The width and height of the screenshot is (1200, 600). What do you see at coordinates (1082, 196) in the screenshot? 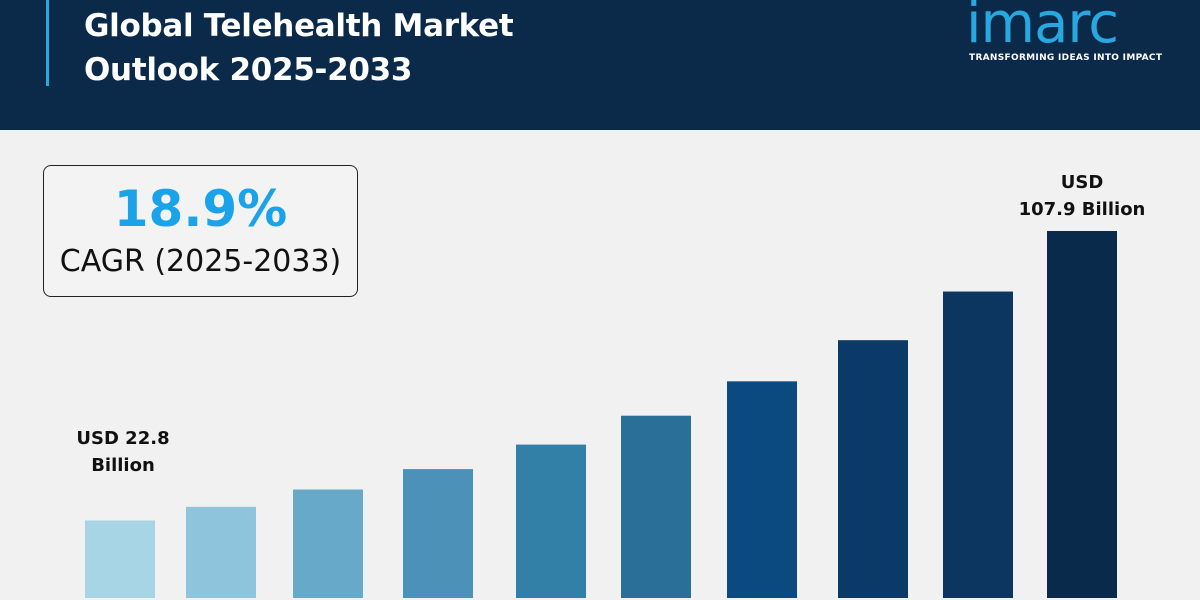
I see `data-label-last-bar: USD 107.9 Billion` at bounding box center [1082, 196].